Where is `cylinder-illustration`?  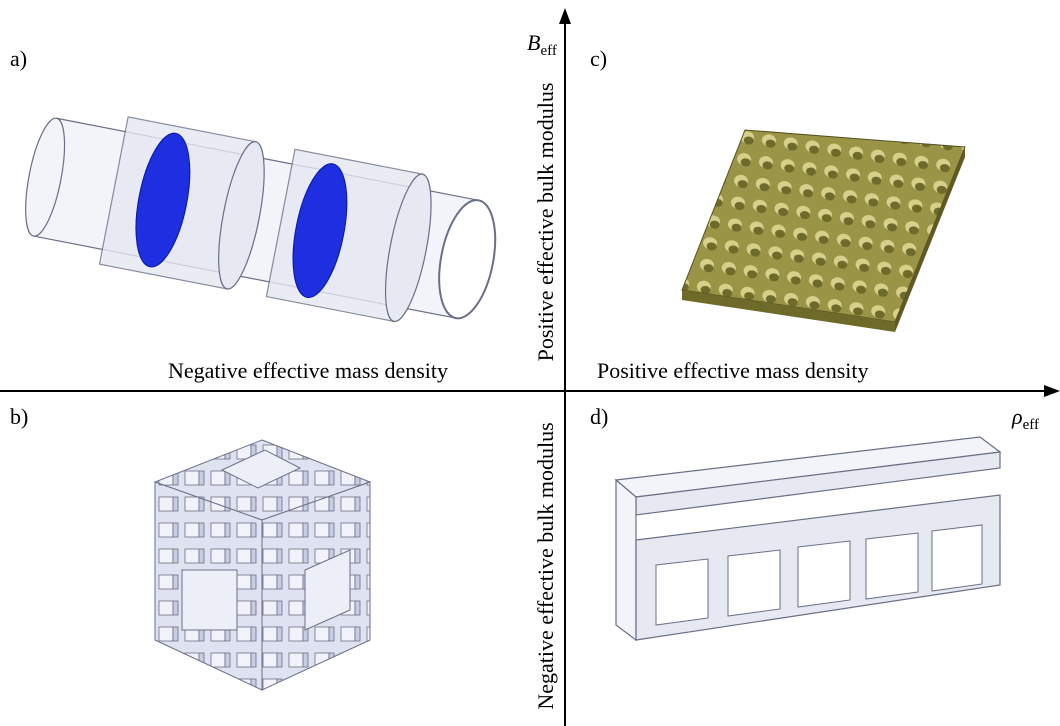 cylinder-illustration is located at coordinates (261, 219).